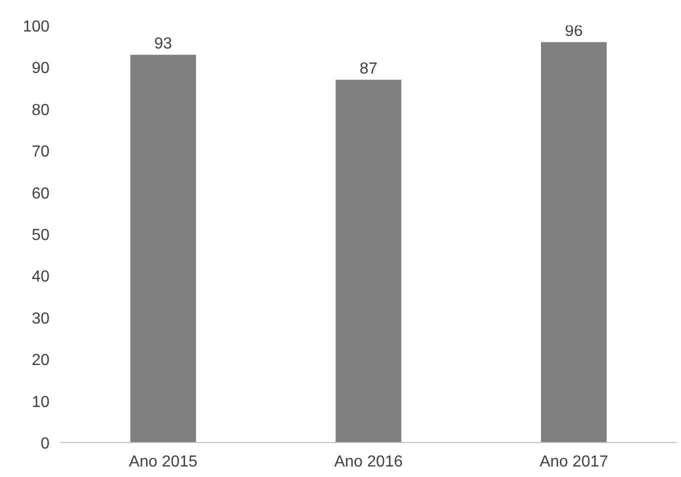 This screenshot has width=681, height=477. I want to click on y-tick-label: 30, so click(41, 319).